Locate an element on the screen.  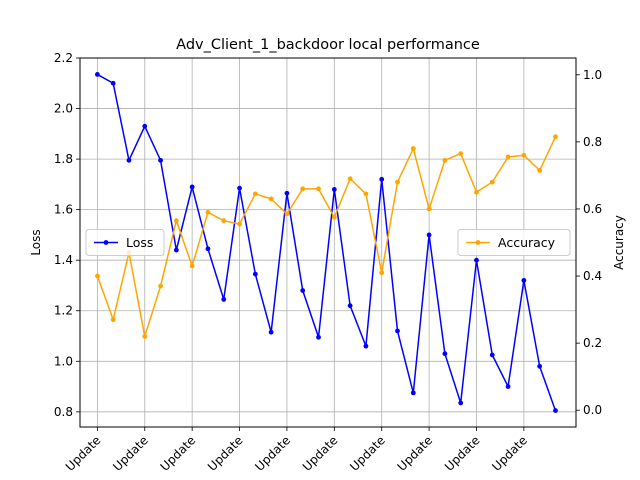
y-left-tick-label: 2.0 is located at coordinates (63, 109).